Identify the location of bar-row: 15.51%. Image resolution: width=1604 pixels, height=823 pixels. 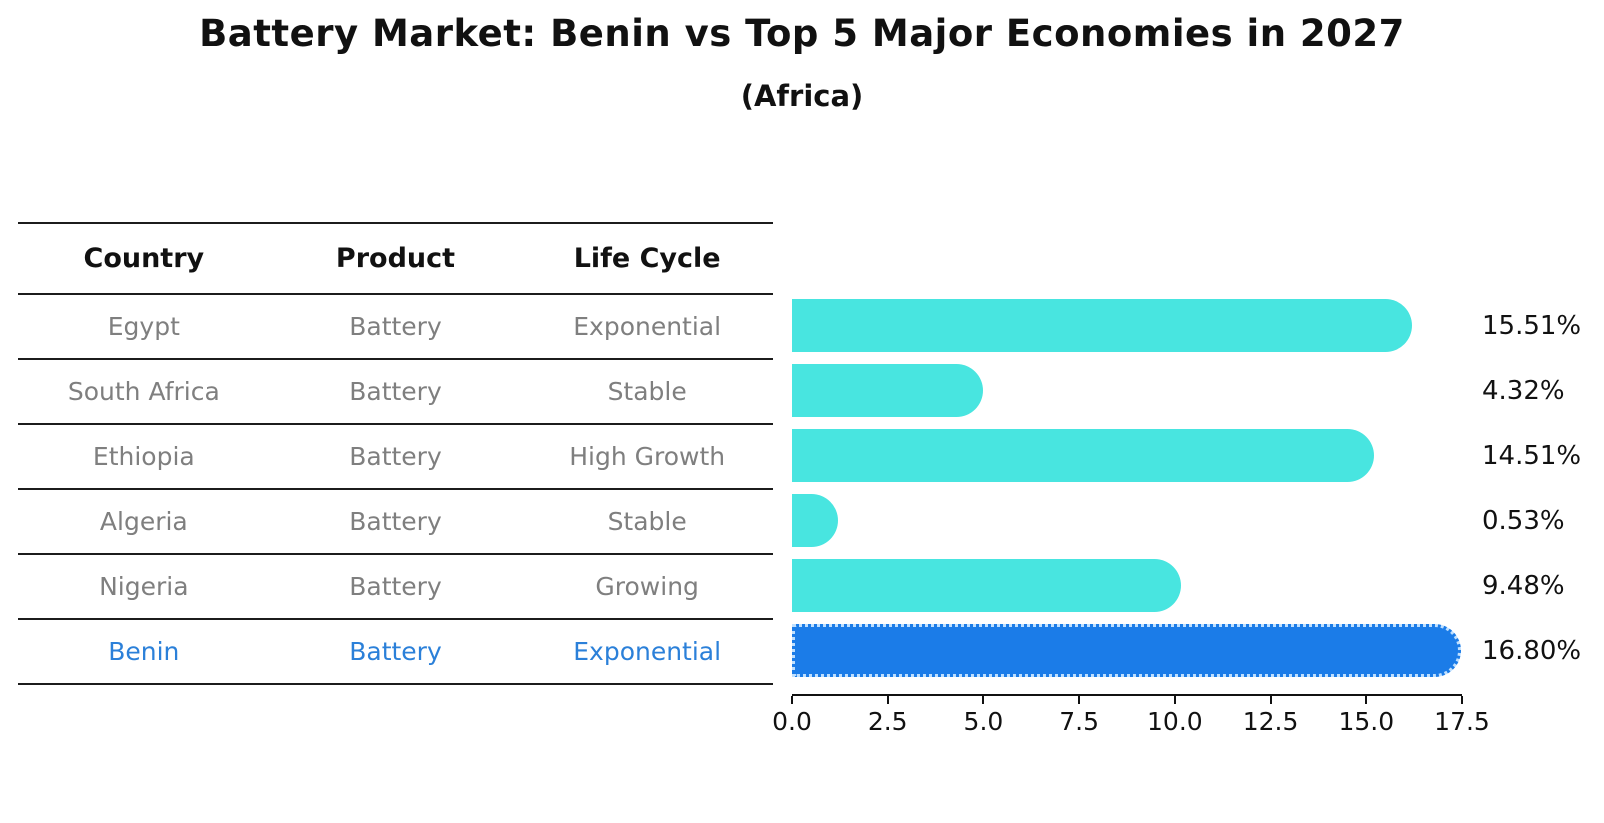
(1186, 325).